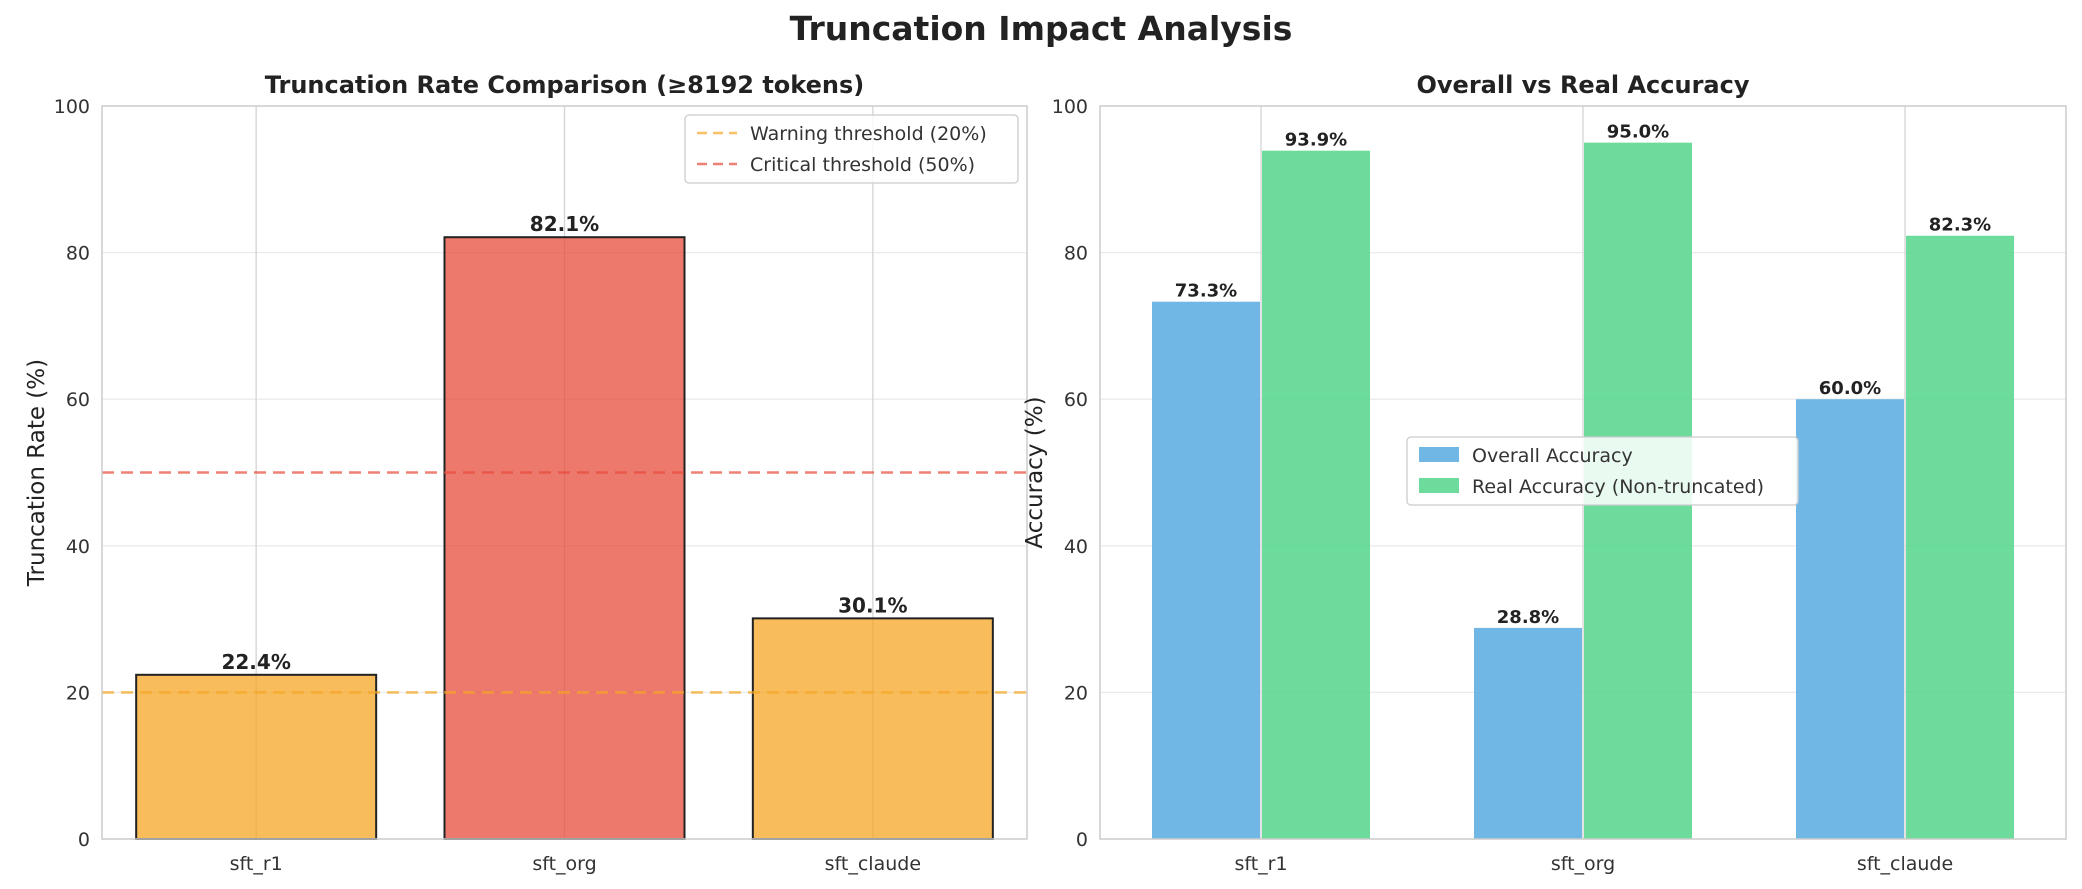  Describe the element at coordinates (868, 134) in the screenshot. I see `legend-label: Warning threshold (20%)` at that location.